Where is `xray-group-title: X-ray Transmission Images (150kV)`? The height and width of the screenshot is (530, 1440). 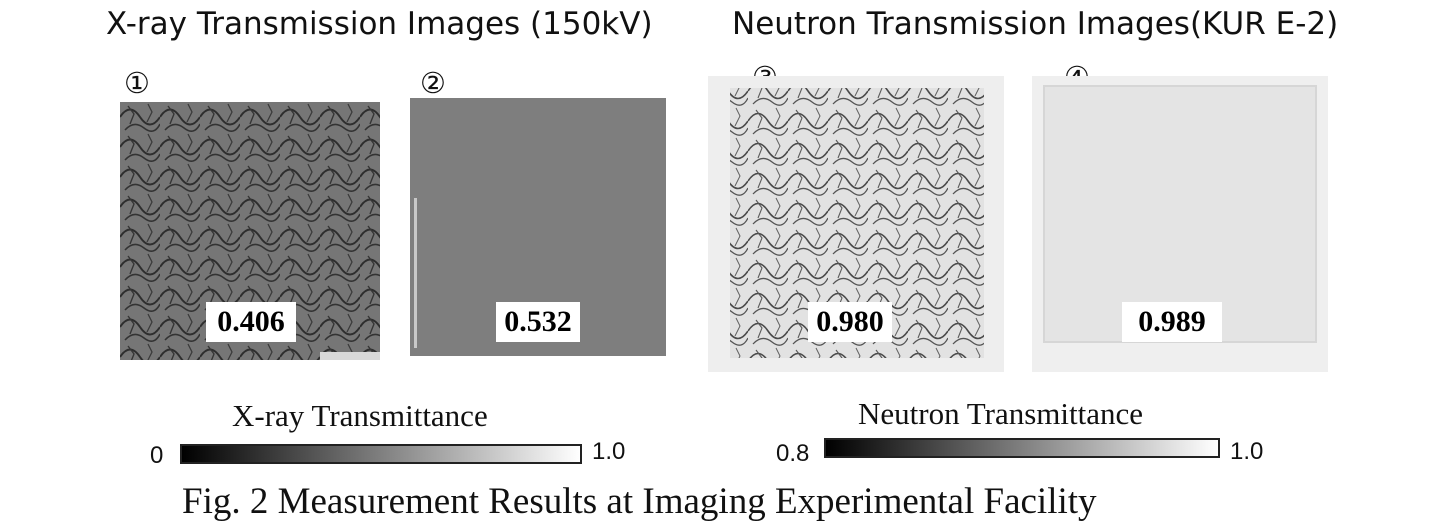
xray-group-title: X-ray Transmission Images (150kV) is located at coordinates (379, 24).